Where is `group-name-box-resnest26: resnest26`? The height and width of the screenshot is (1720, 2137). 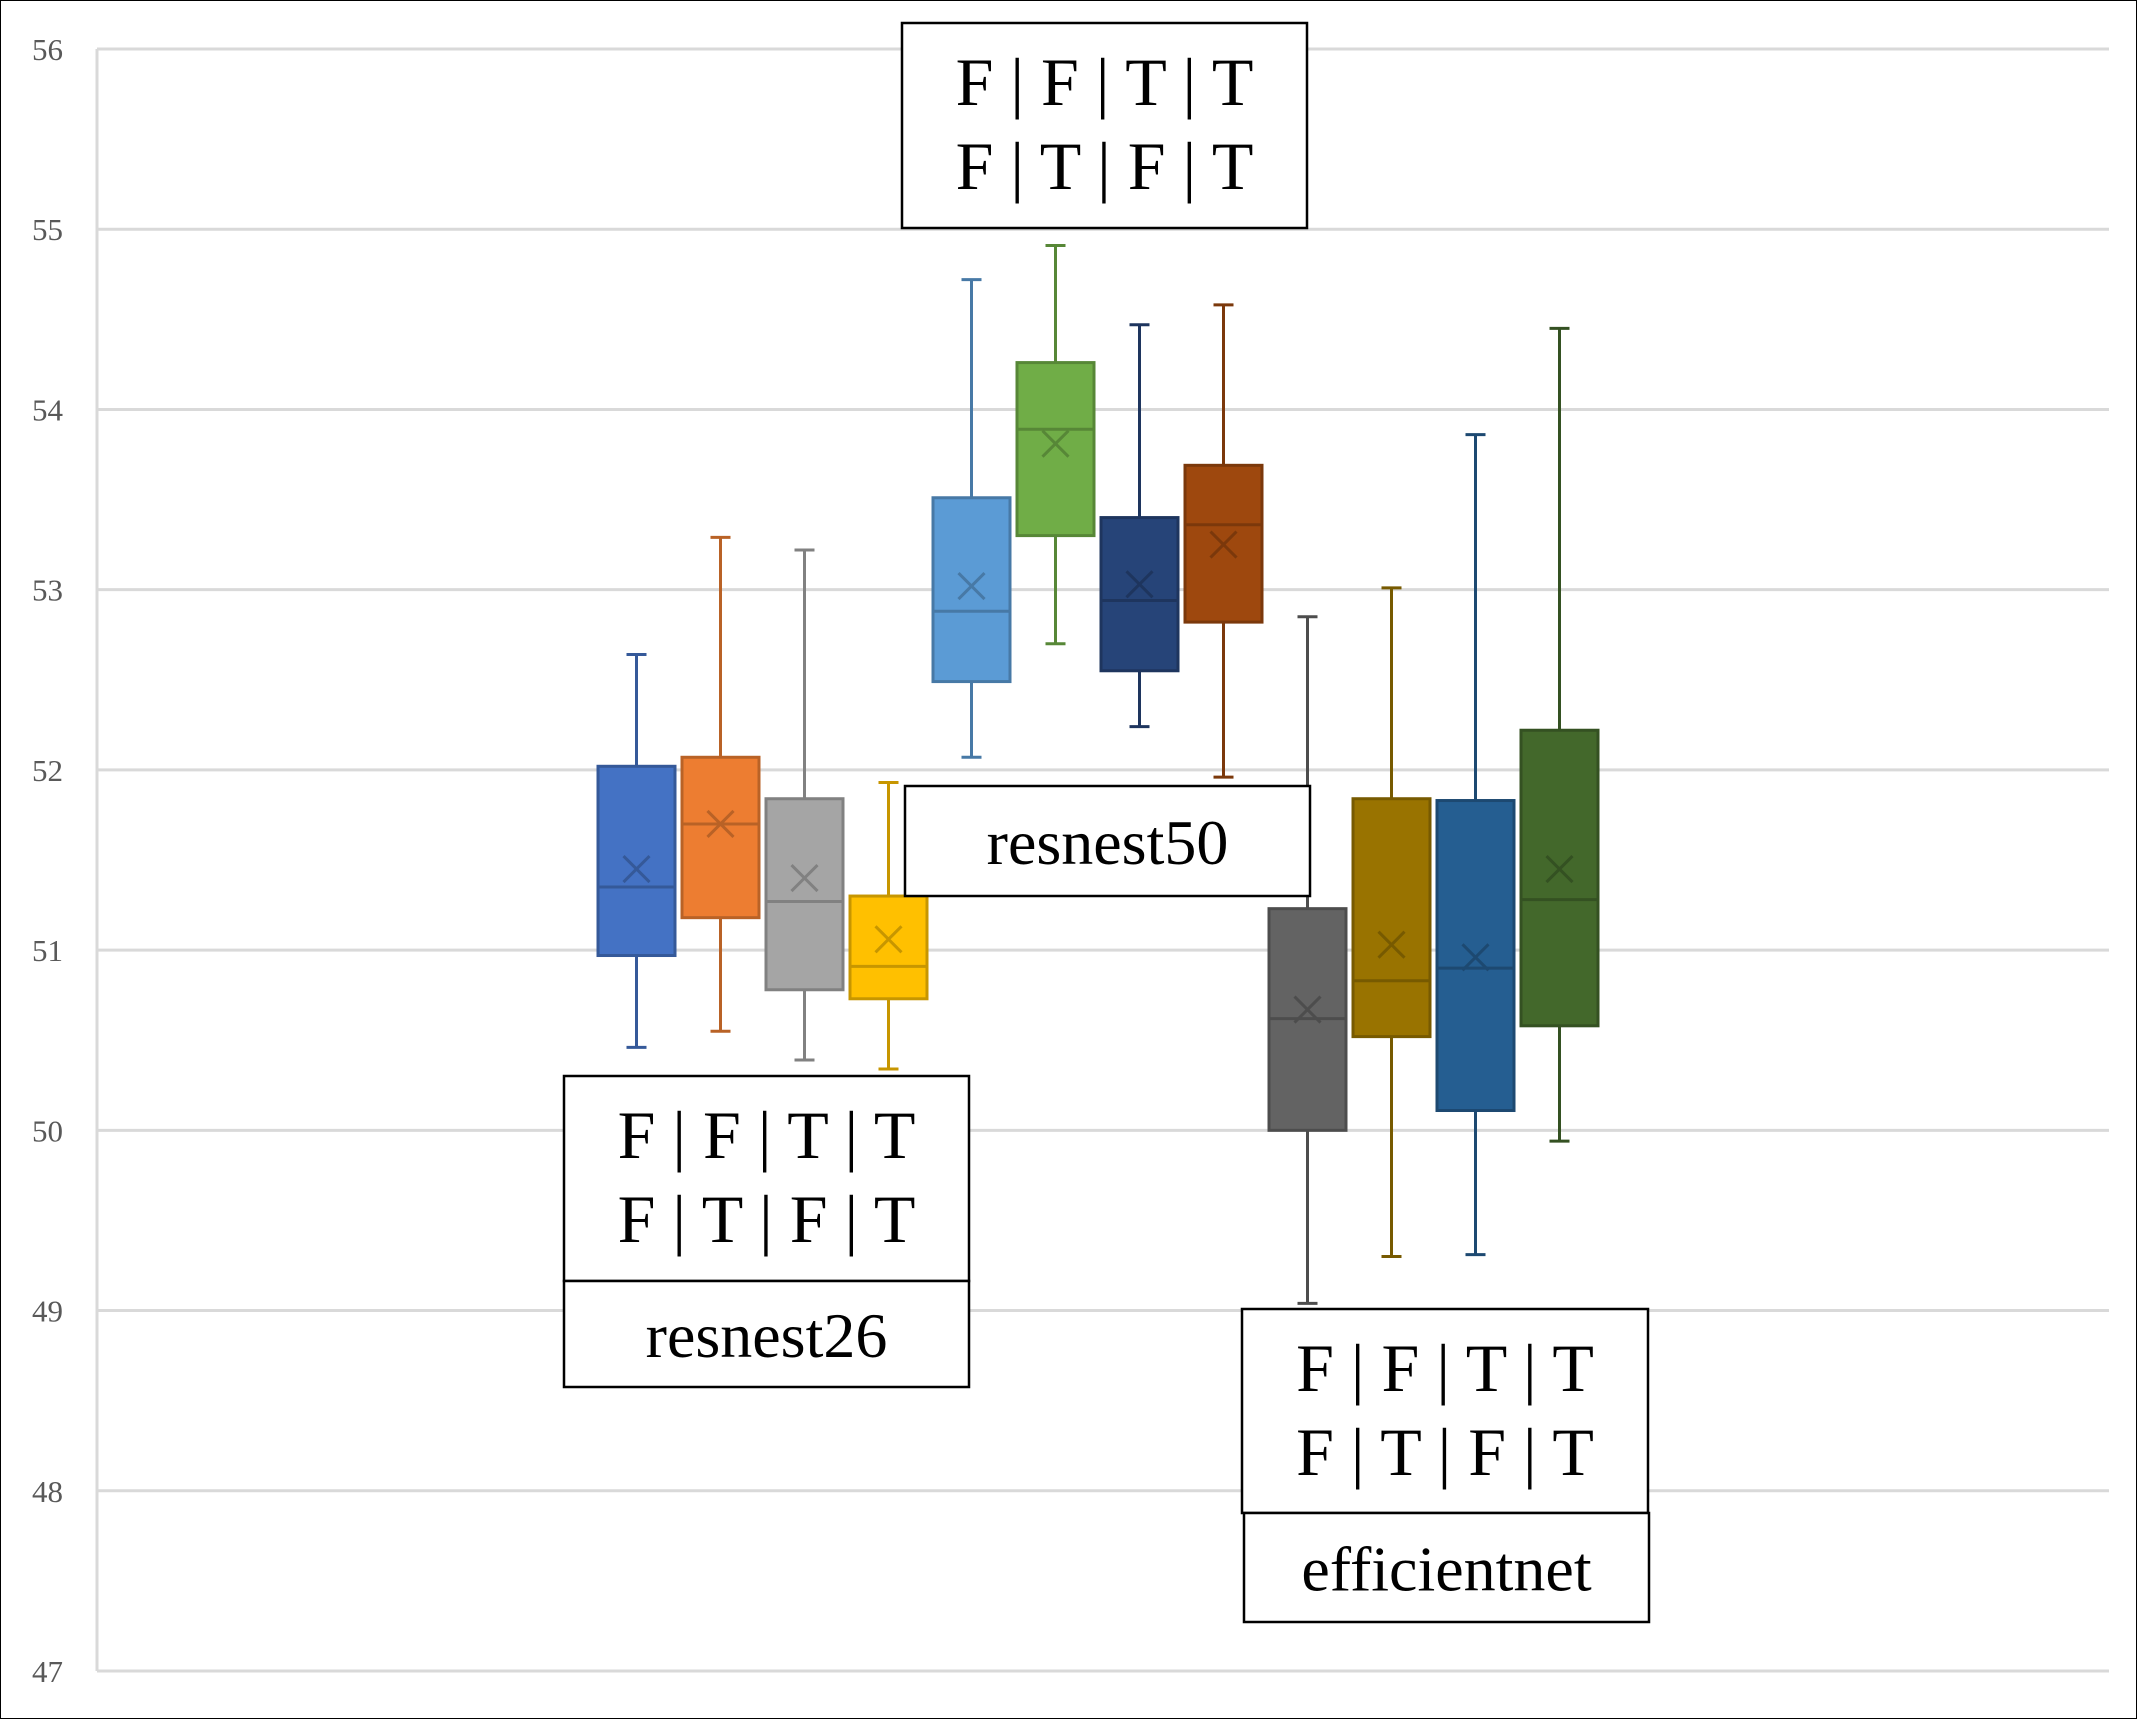
group-name-box-resnest26: resnest26 is located at coordinates (766, 1334).